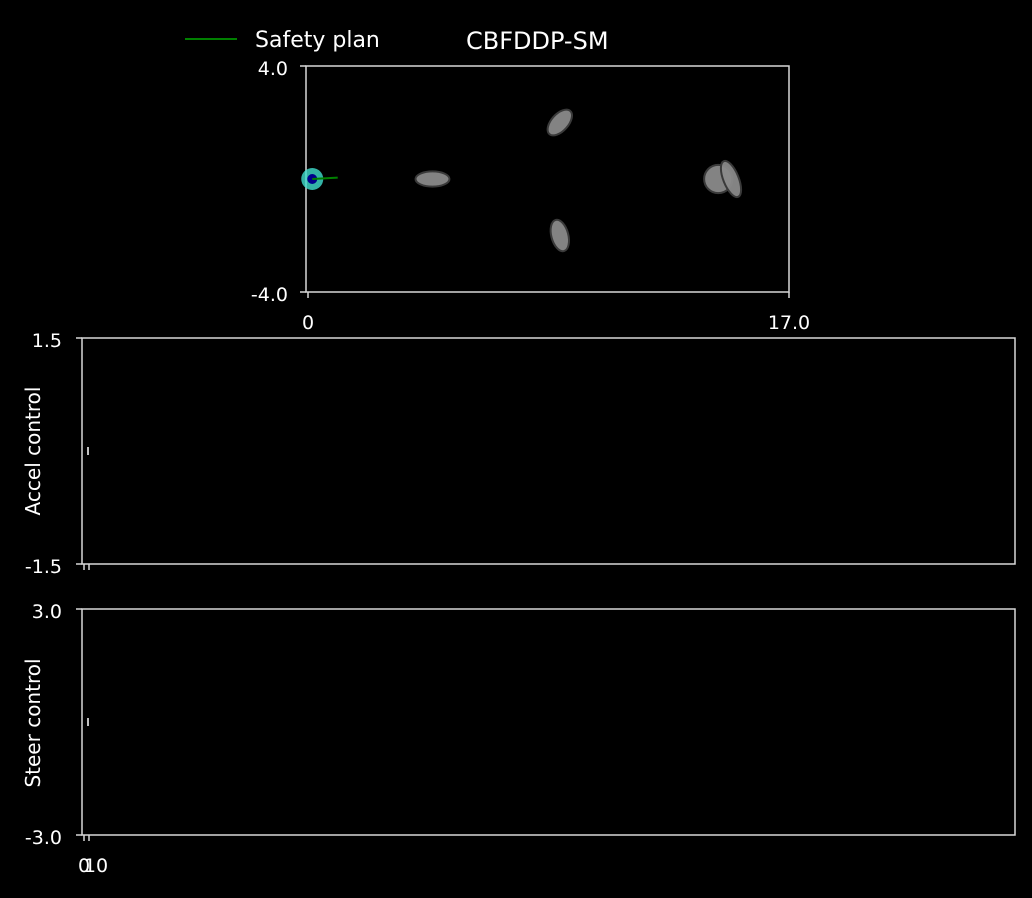 The width and height of the screenshot is (1032, 898). Describe the element at coordinates (84, 866) in the screenshot. I see `steer-x-tick-label-a: 0` at that location.